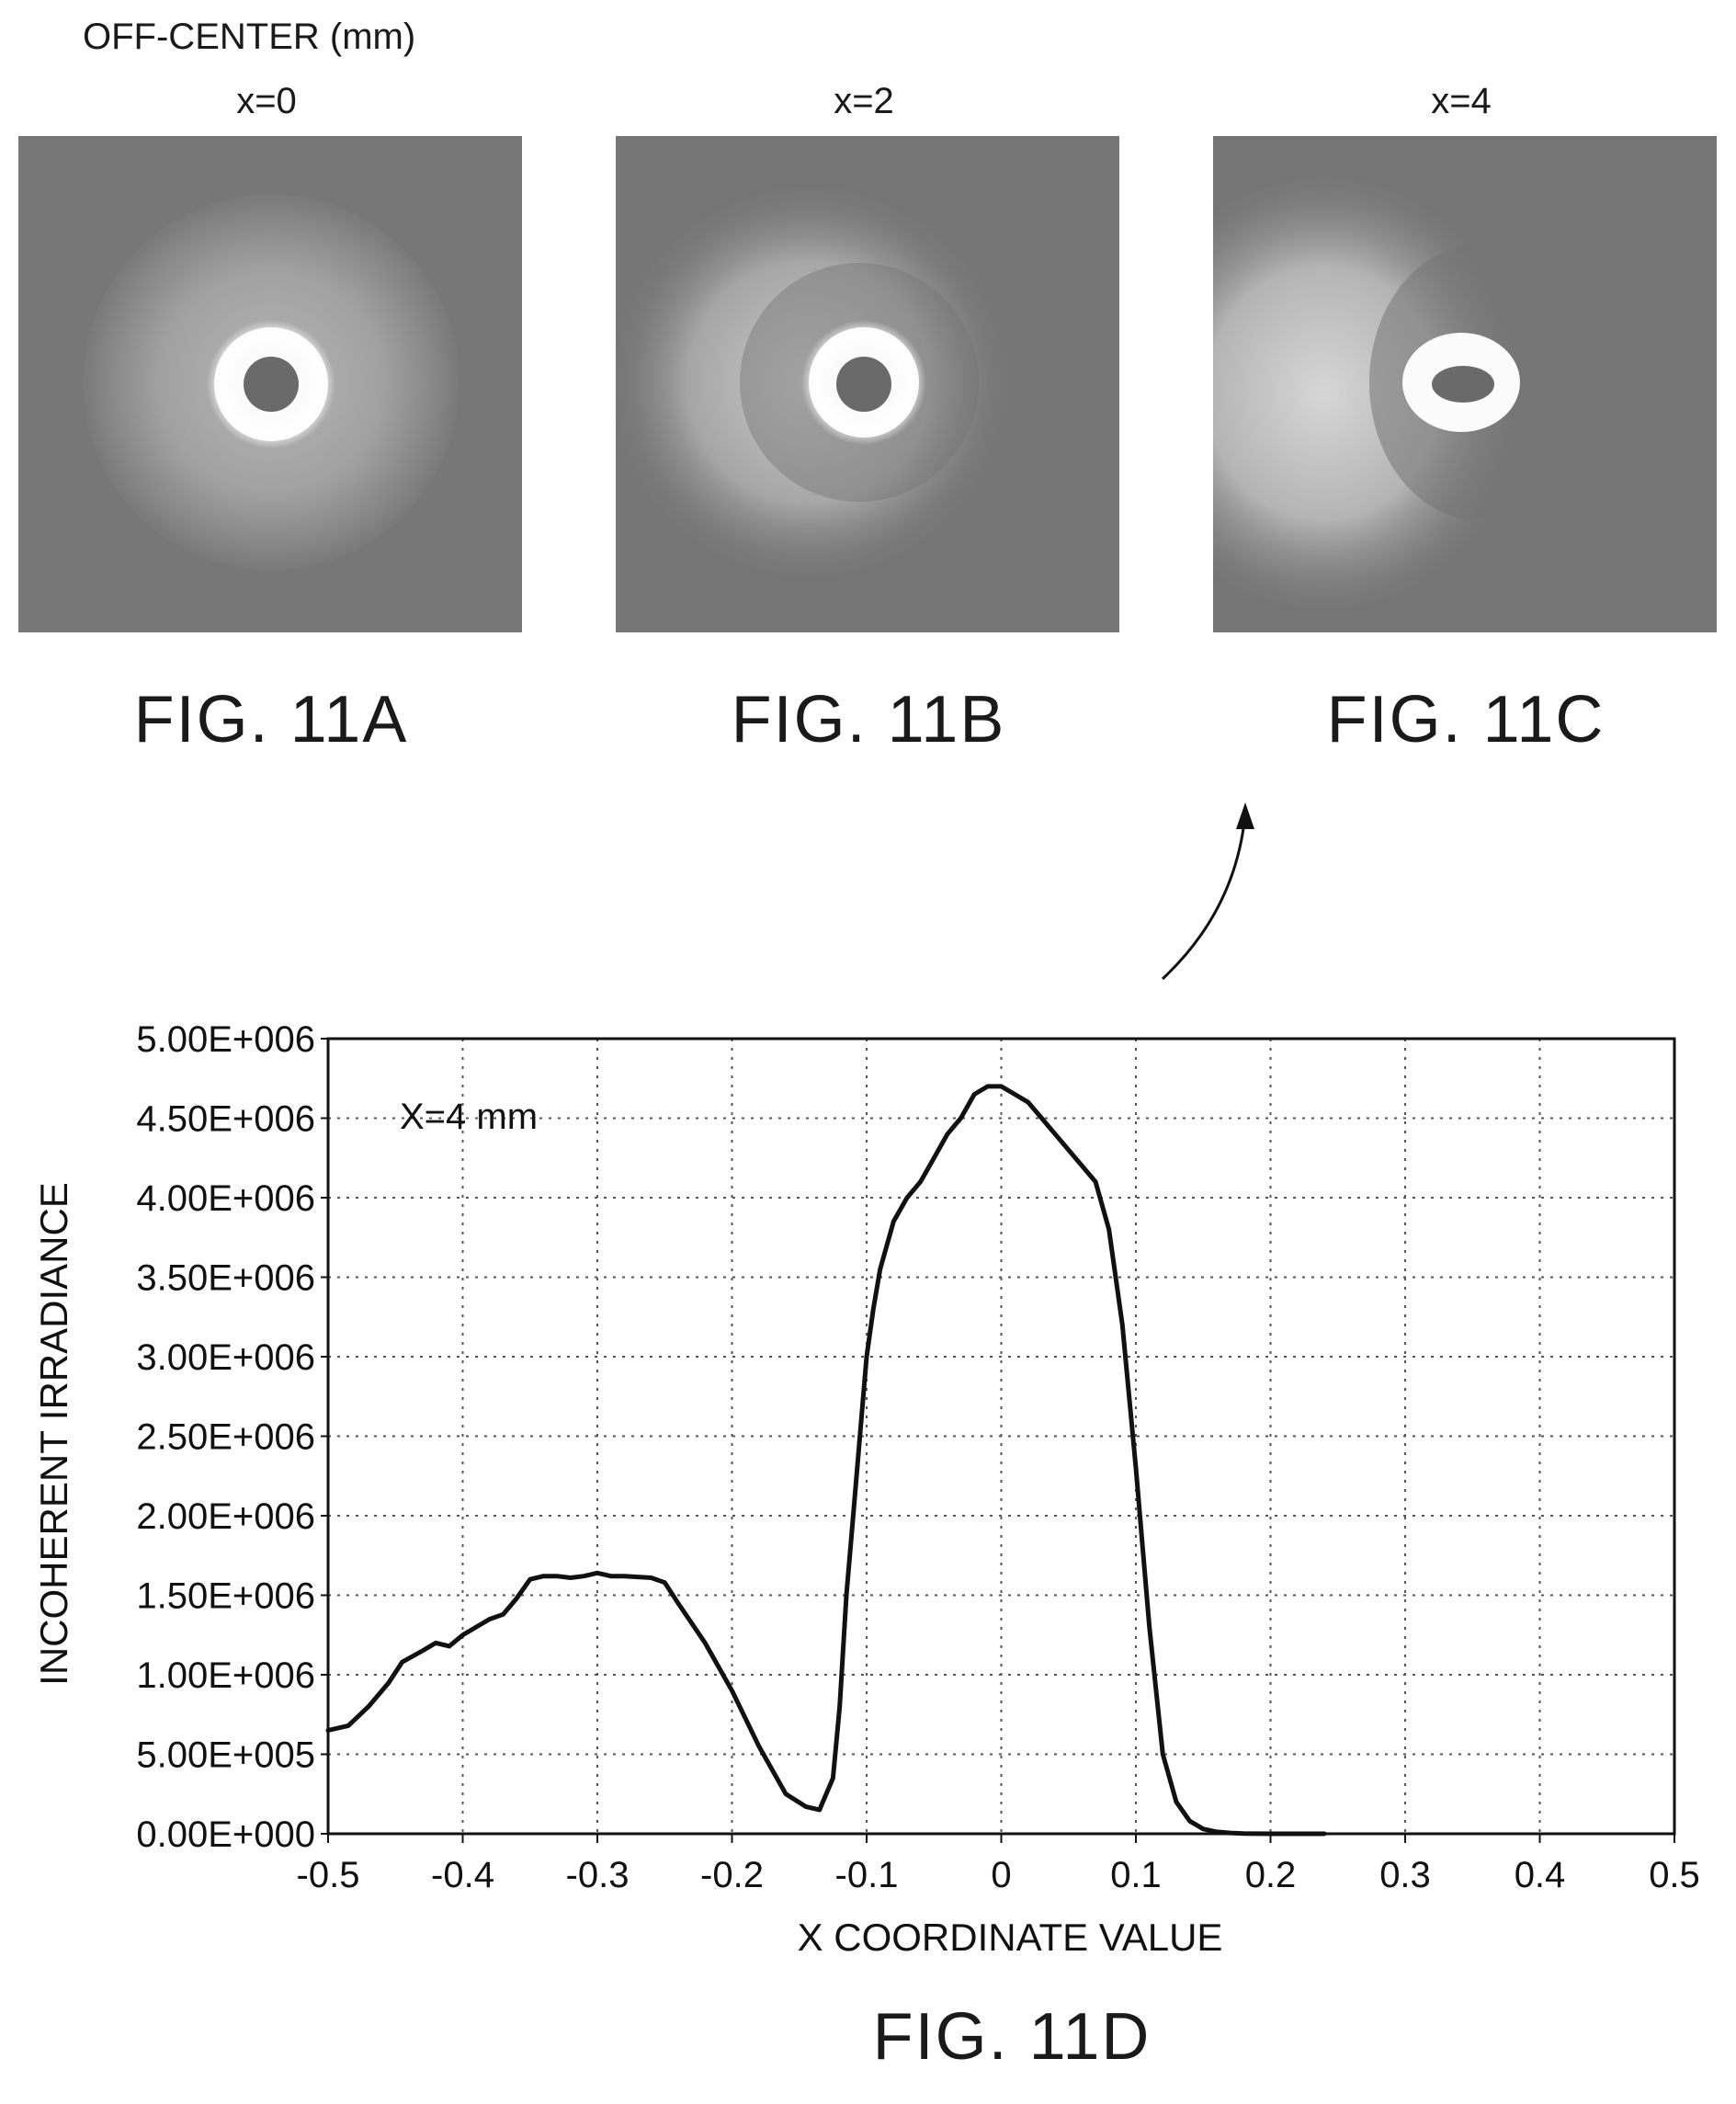  Describe the element at coordinates (270, 384) in the screenshot. I see `irradiance-image-a` at that location.